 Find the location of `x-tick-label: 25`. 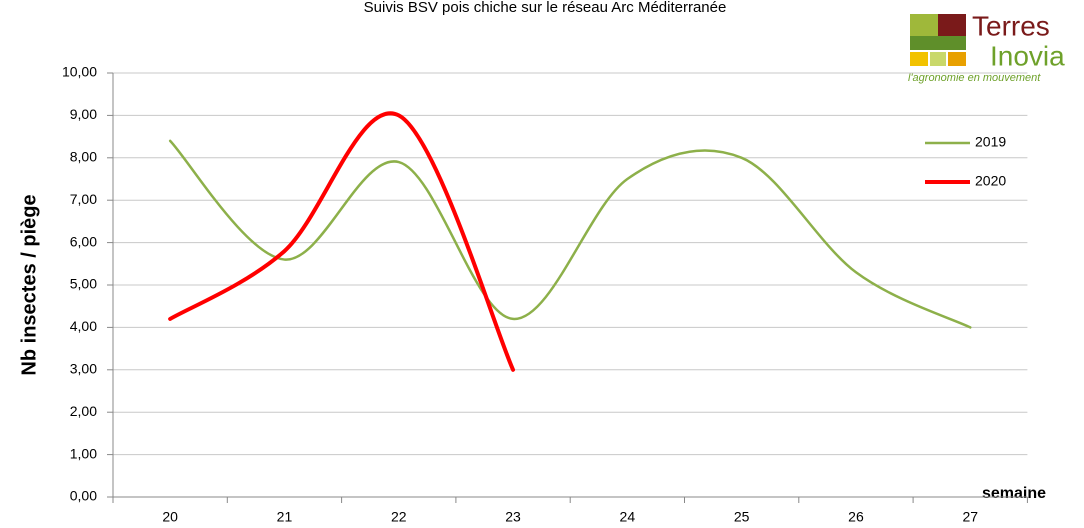

x-tick-label: 25 is located at coordinates (742, 517).